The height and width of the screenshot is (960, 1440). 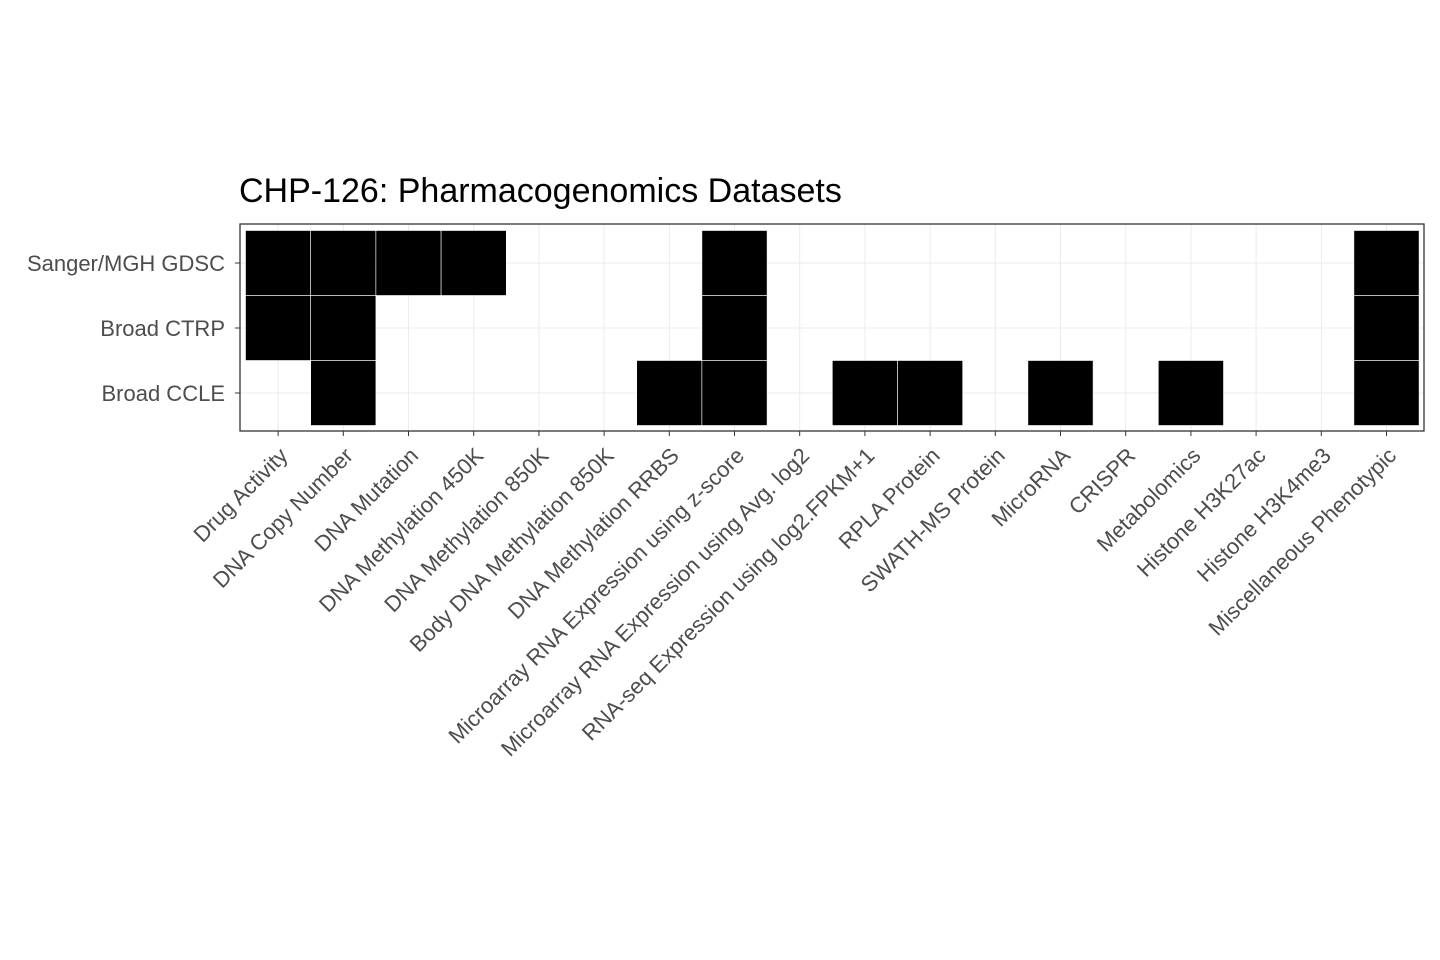 I want to click on y-axis-ticks: Sanger/MGH GDSC Broad CTRP Broad CCLE, so click(x=133, y=328).